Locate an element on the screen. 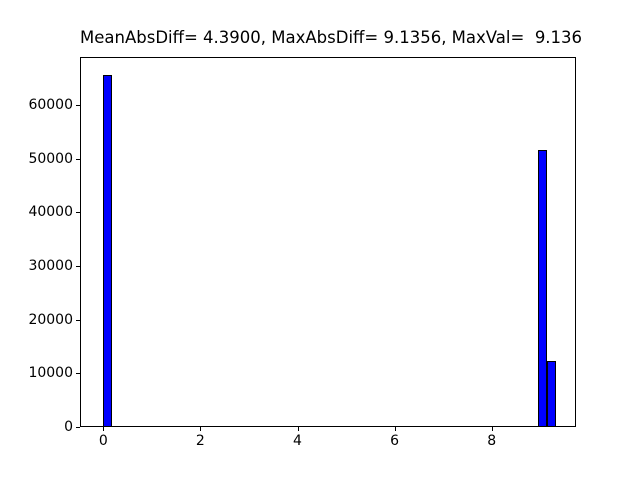 Image resolution: width=640 pixels, height=480 pixels. y-axis-tick-label: 20000 is located at coordinates (50, 319).